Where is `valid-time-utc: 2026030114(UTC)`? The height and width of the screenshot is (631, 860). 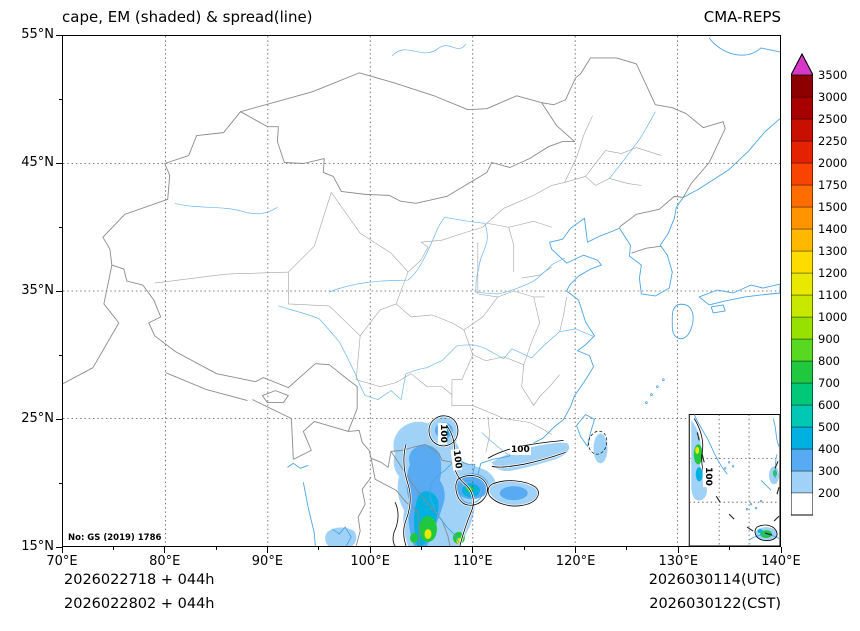 valid-time-utc: 2026030114(UTC) is located at coordinates (714, 580).